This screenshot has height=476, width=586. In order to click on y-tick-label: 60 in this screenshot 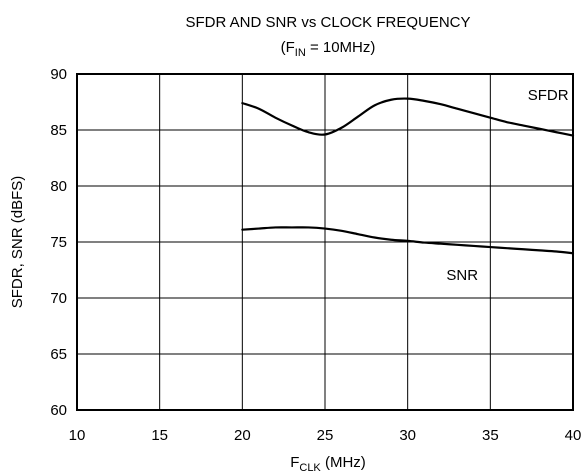, I will do `click(58, 410)`.